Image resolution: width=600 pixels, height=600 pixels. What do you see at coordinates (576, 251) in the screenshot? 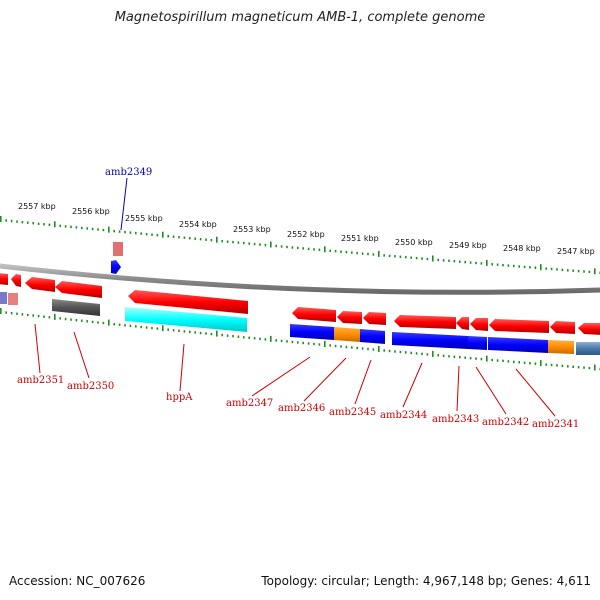
I see `ruler-label: 2547 kbp` at bounding box center [576, 251].